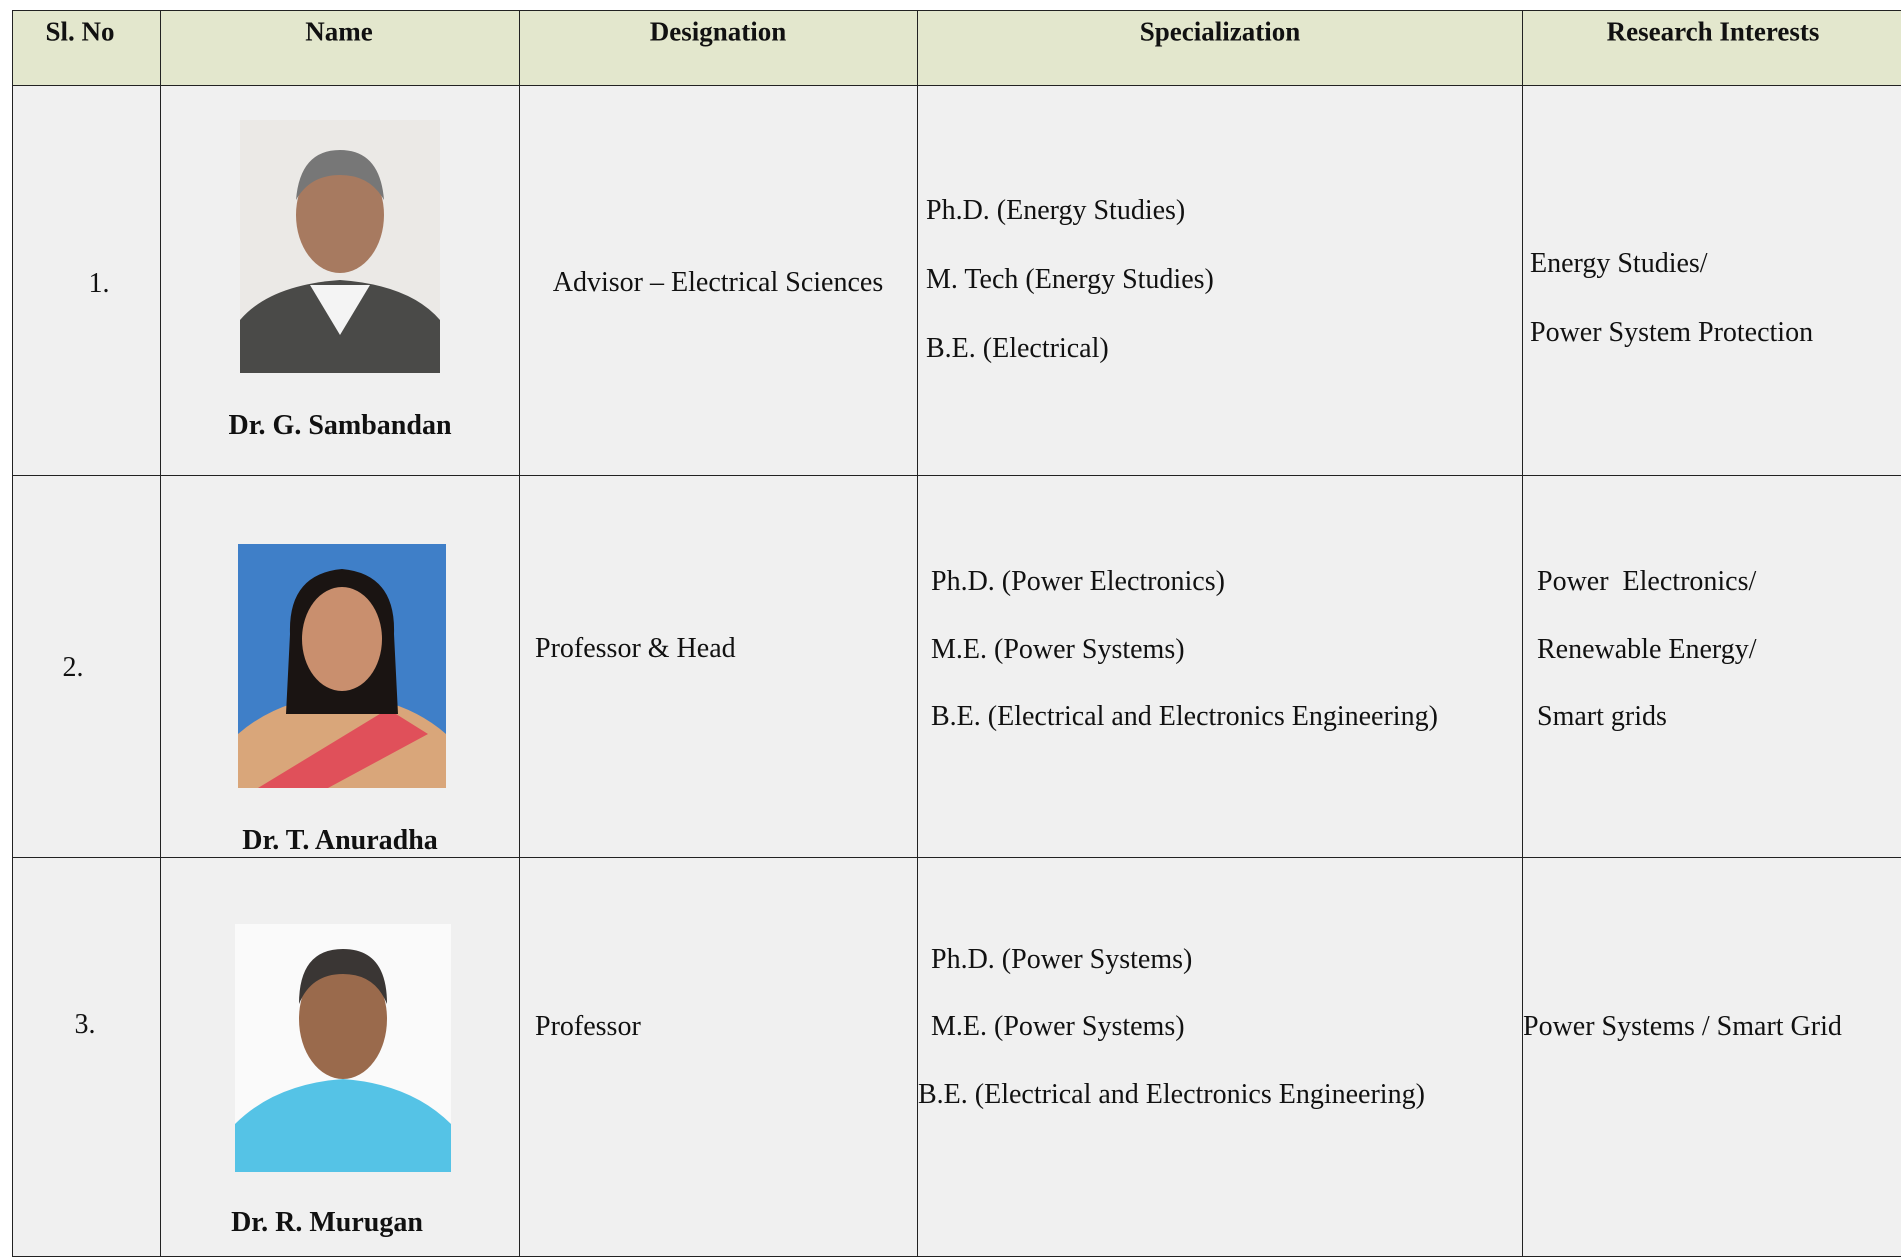 The height and width of the screenshot is (1257, 1901). Describe the element at coordinates (99, 283) in the screenshot. I see `serial-number: 1.` at that location.